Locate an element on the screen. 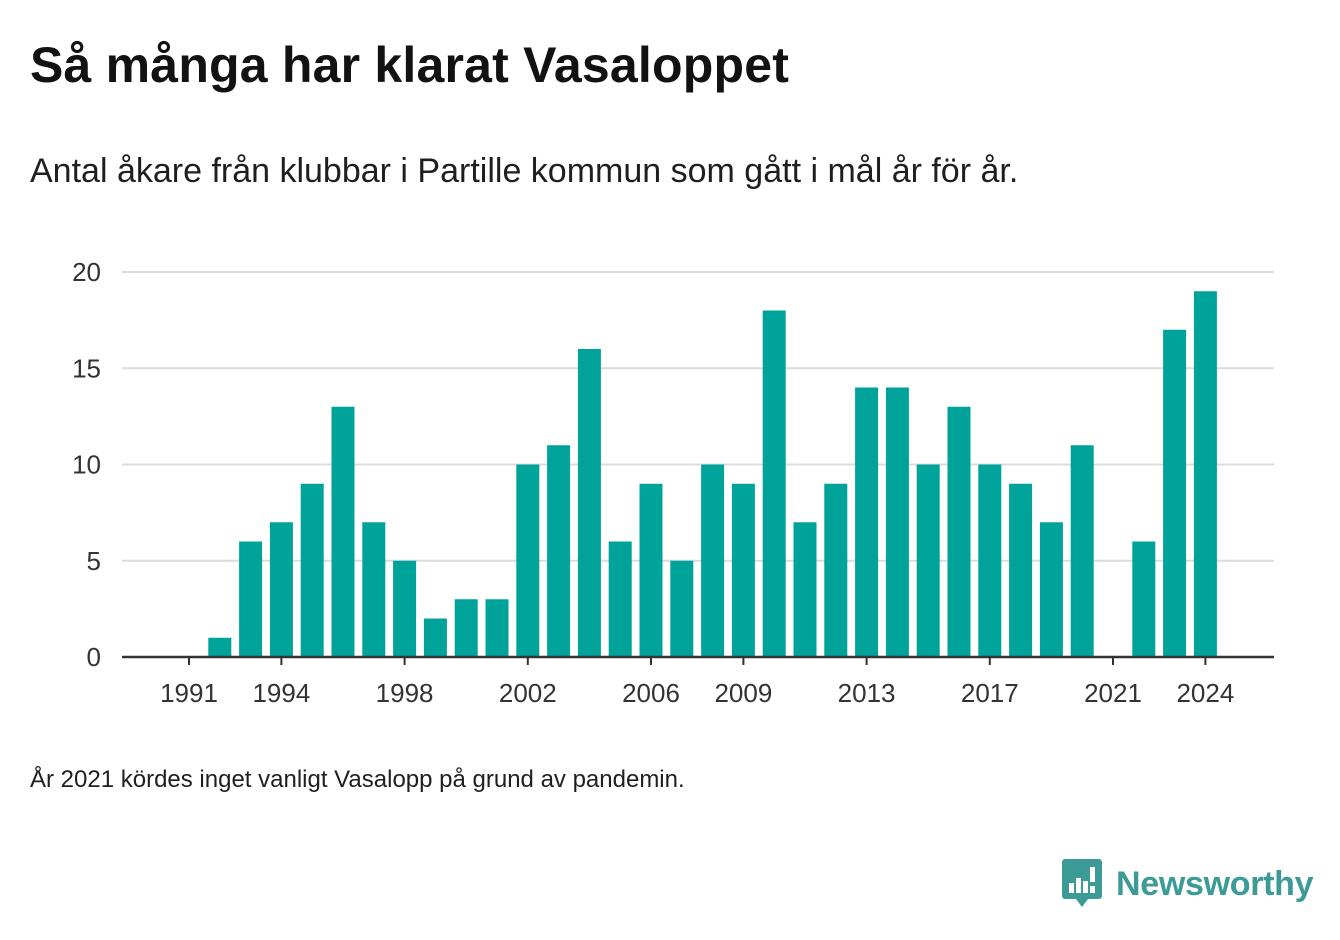 The image size is (1340, 940). bar-2003 is located at coordinates (559, 551).